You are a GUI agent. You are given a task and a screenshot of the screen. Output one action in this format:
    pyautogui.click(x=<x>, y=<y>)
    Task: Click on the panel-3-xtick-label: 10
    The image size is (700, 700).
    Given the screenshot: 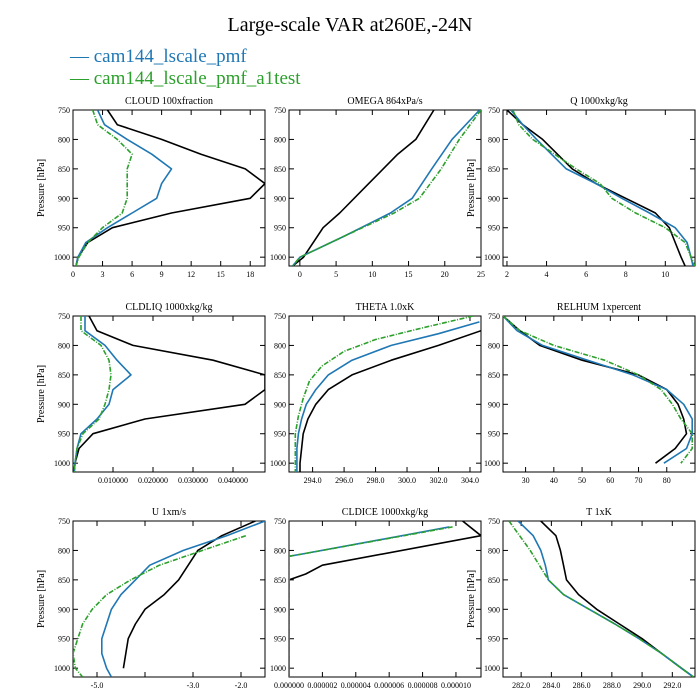 What is the action you would take?
    pyautogui.click(x=665, y=274)
    